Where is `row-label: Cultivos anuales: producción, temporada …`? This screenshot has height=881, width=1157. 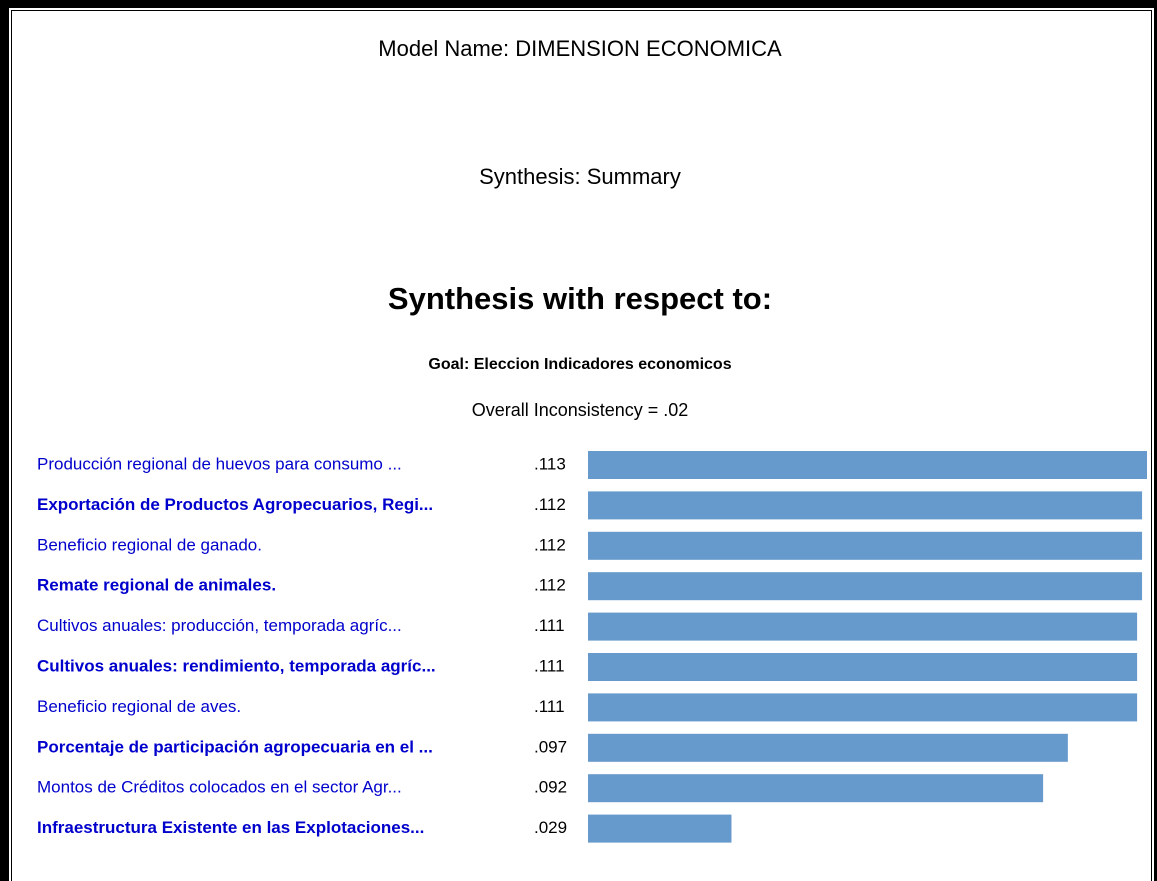 row-label: Cultivos anuales: producción, temporada … is located at coordinates (219, 625).